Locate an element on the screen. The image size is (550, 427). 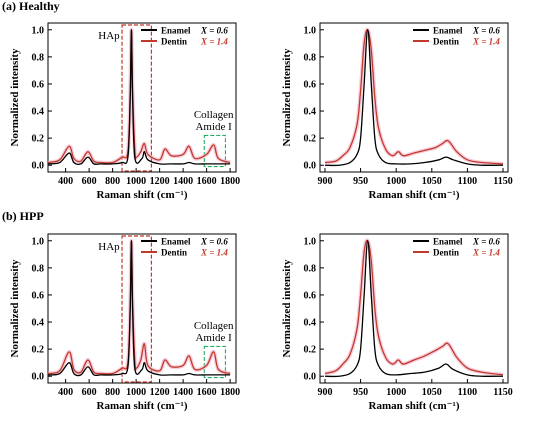
x-tick-label: 950 is located at coordinates (360, 181).